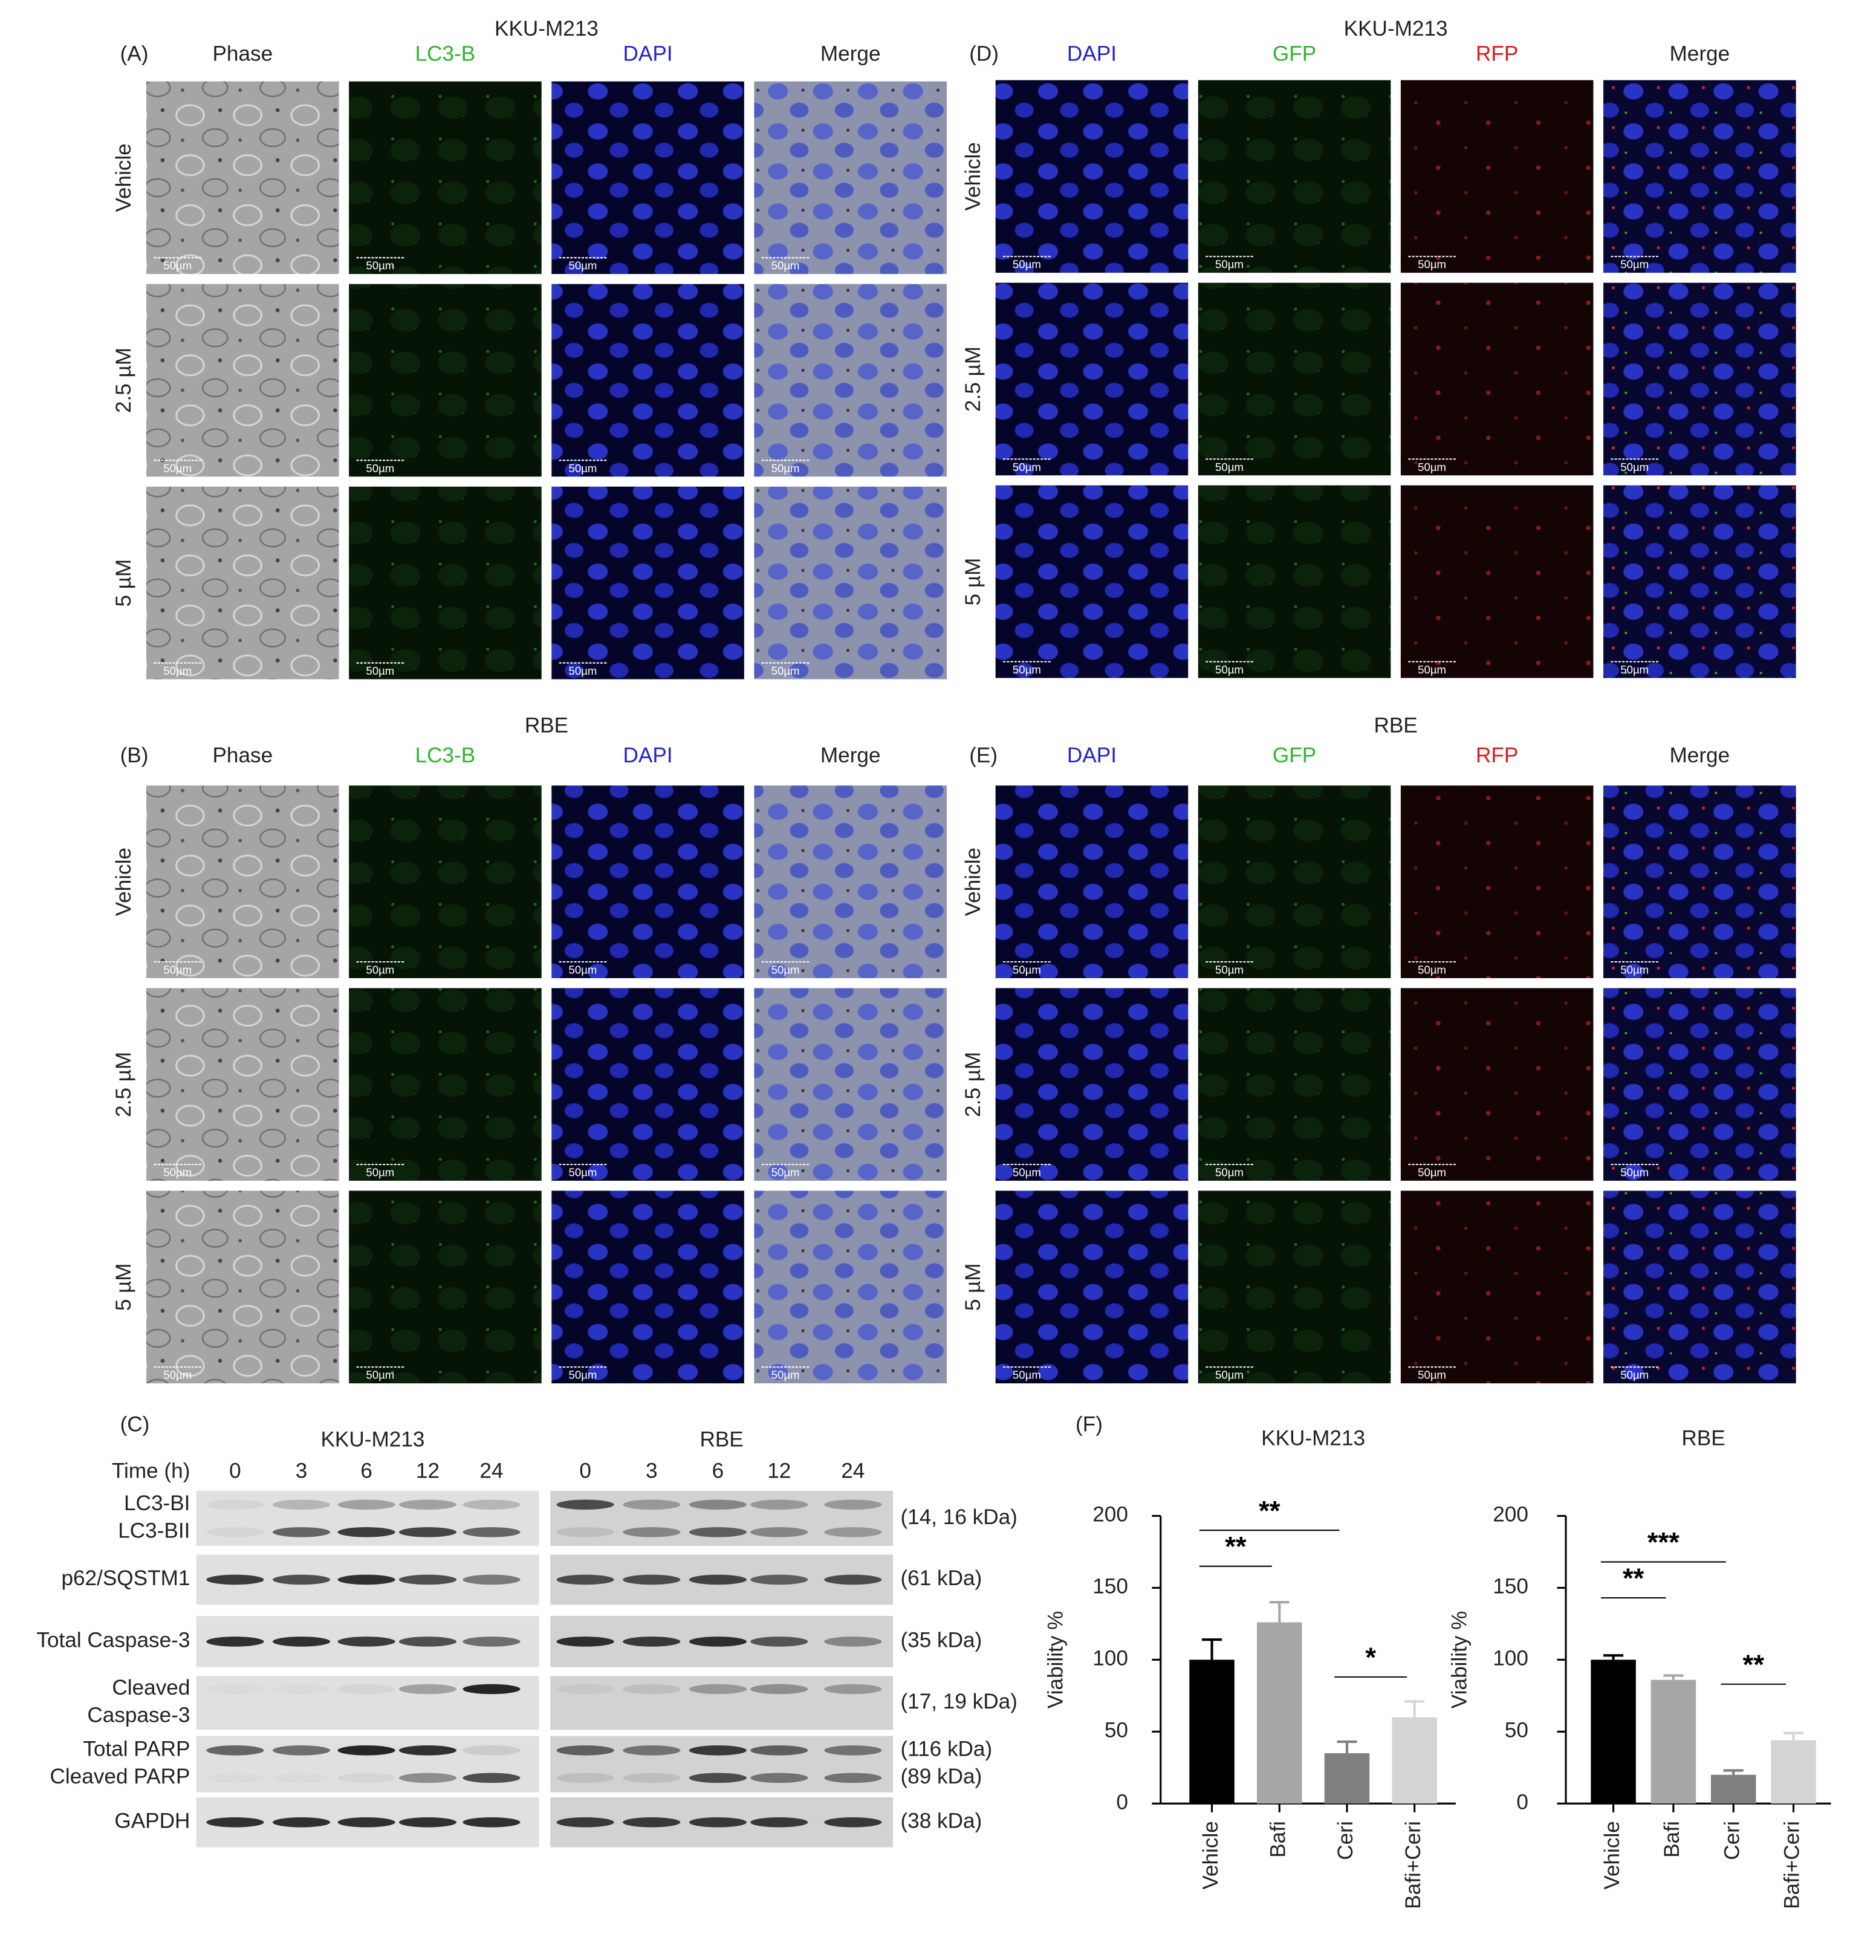  Describe the element at coordinates (1732, 1840) in the screenshot. I see `x-tick-label: Ceri` at that location.